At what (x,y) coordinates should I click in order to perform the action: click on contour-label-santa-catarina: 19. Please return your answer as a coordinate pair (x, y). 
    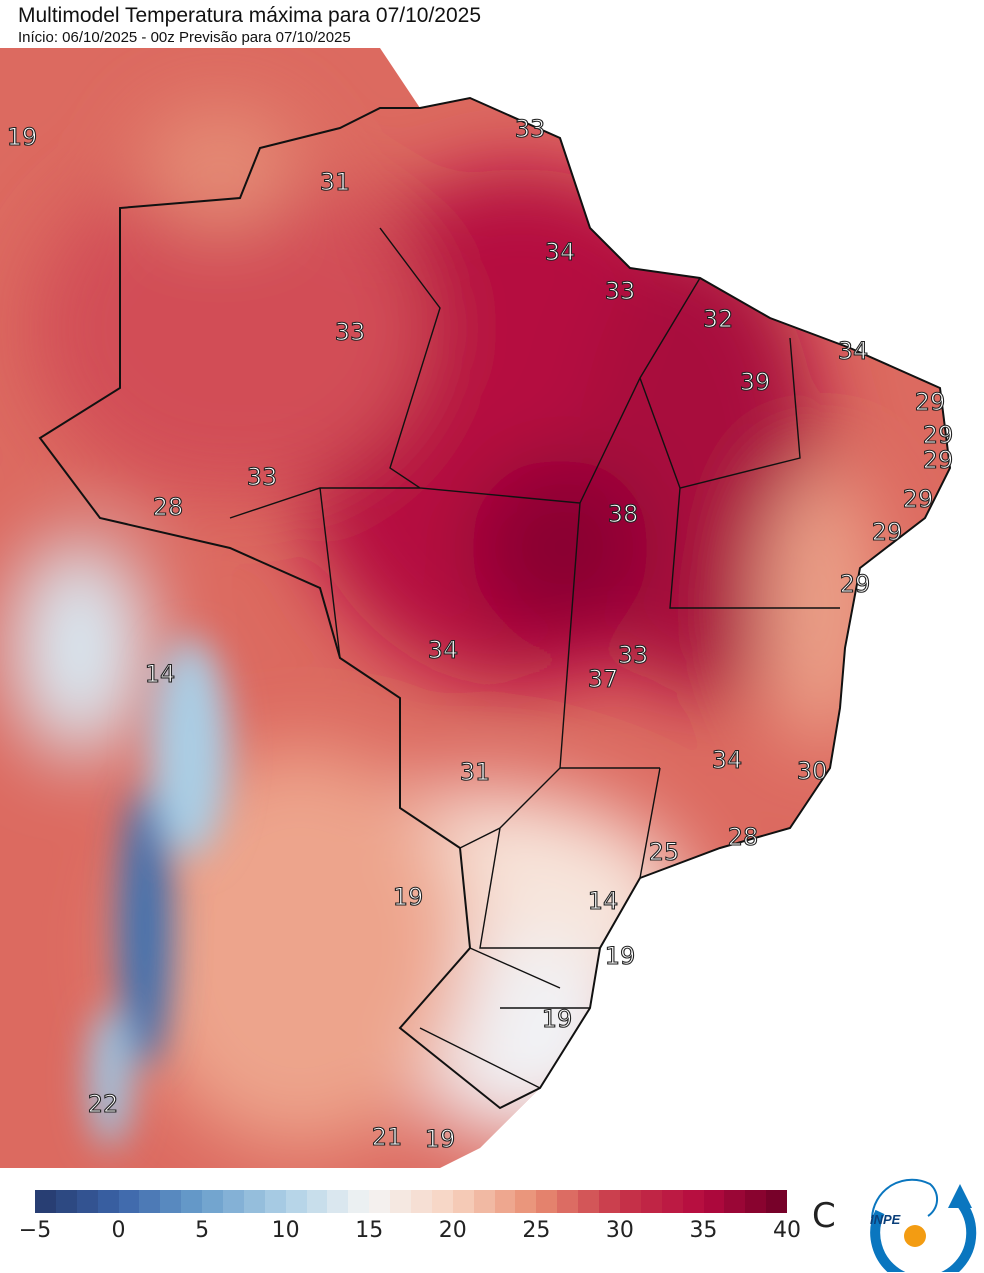
    Looking at the image, I should click on (620, 956).